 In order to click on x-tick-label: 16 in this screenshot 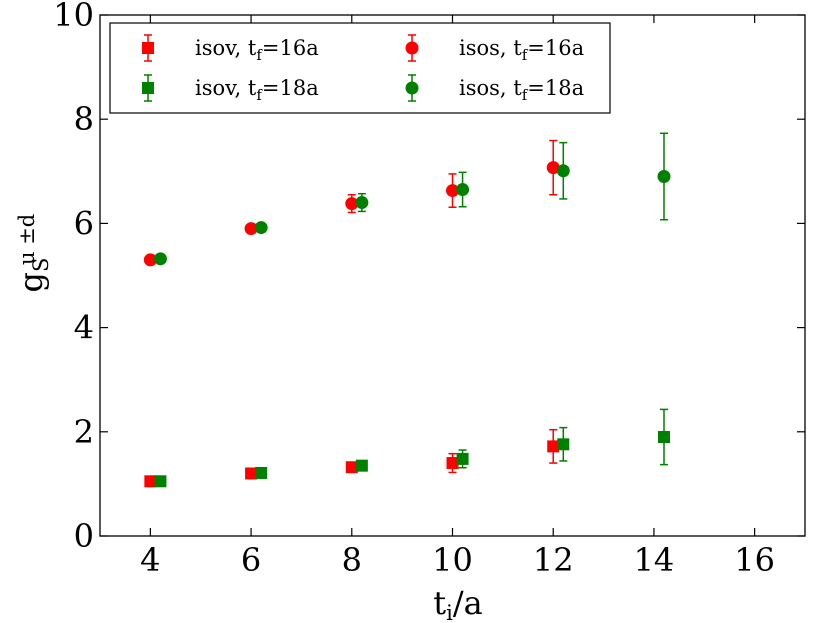, I will do `click(754, 560)`.